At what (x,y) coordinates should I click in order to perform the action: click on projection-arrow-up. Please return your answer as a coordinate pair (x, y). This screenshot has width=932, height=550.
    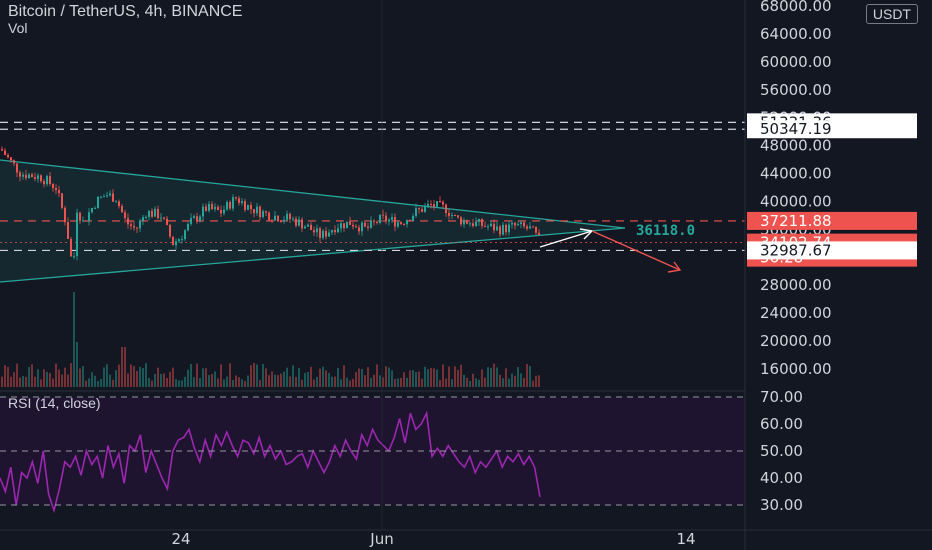
    Looking at the image, I should click on (566, 239).